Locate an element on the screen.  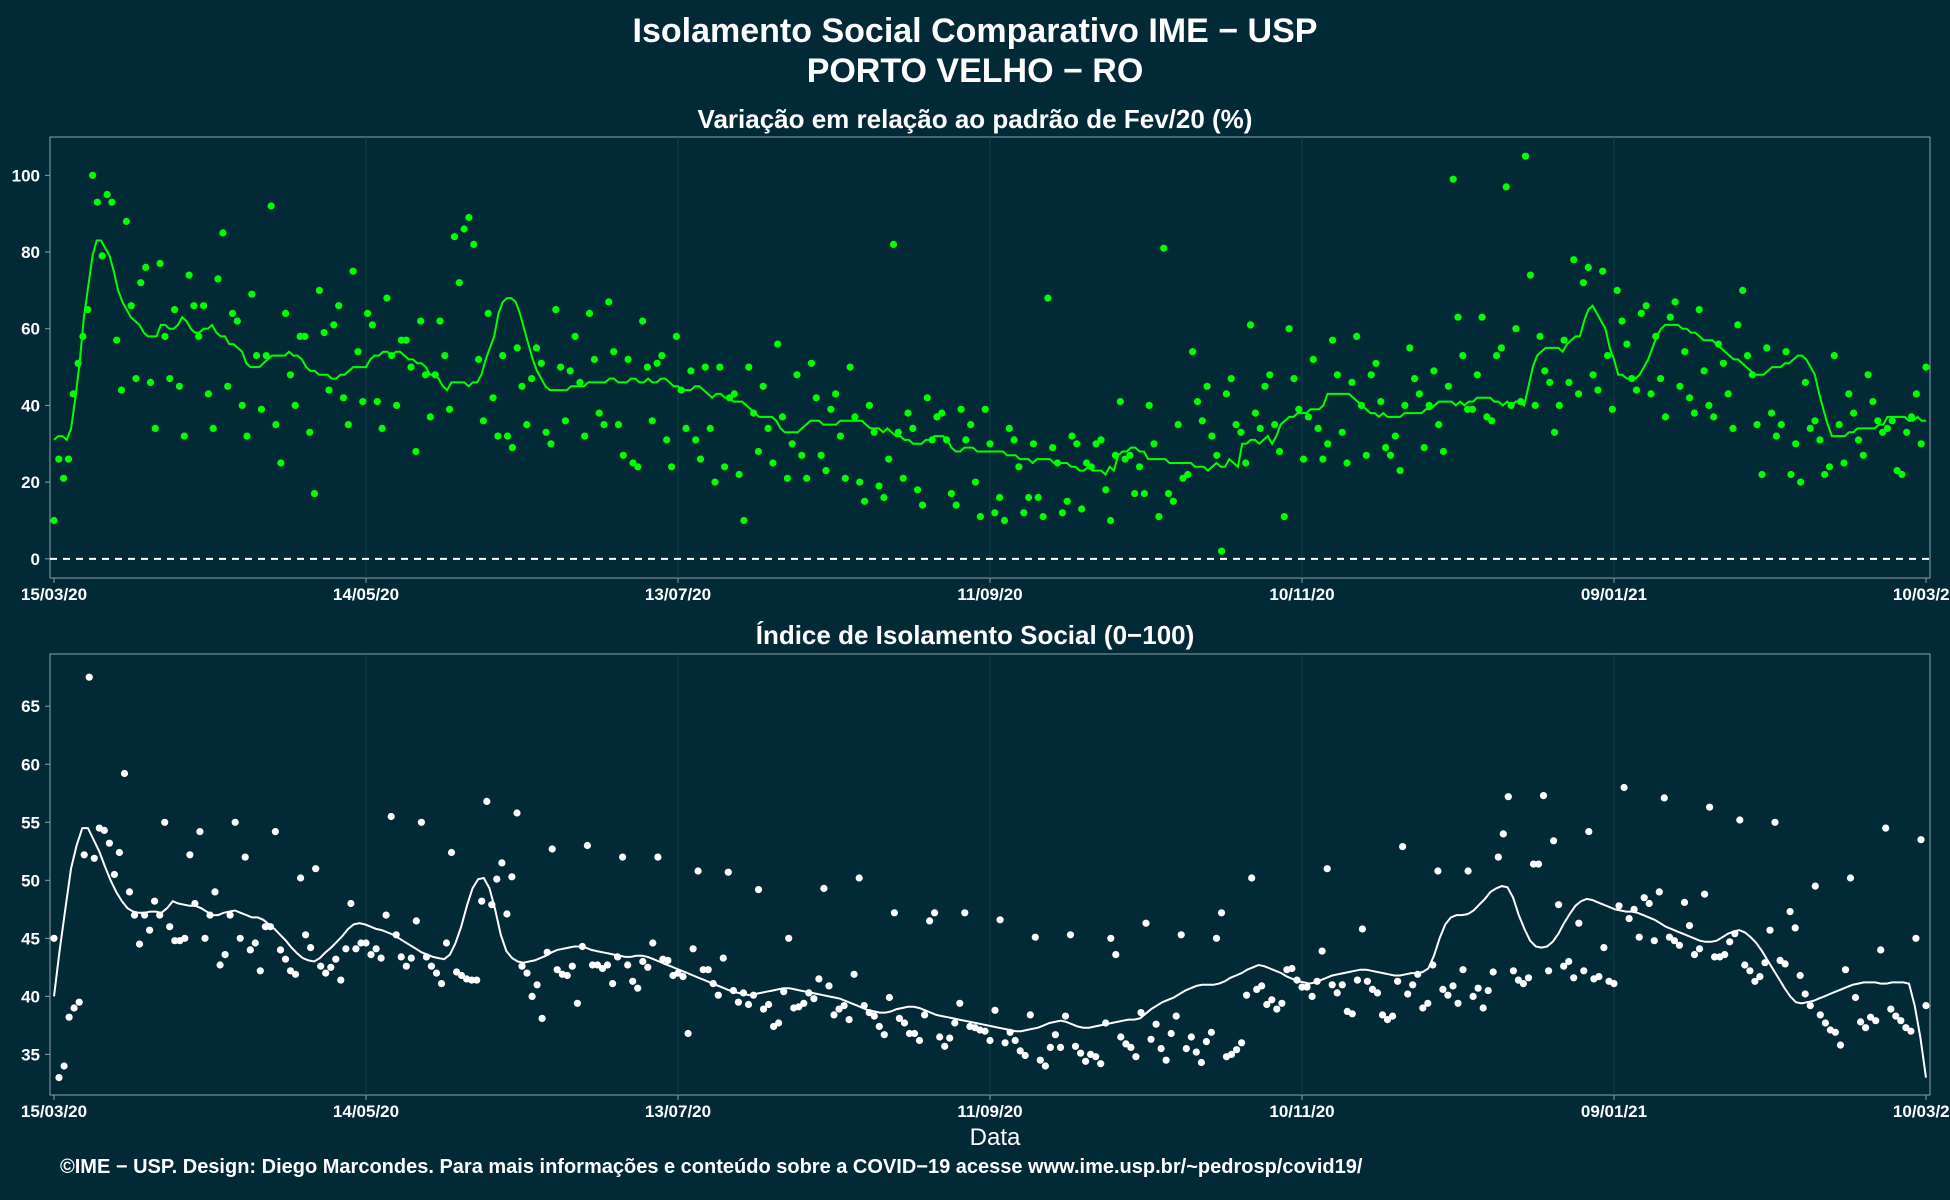
x-tick-label: 11/09/20 is located at coordinates (989, 594).